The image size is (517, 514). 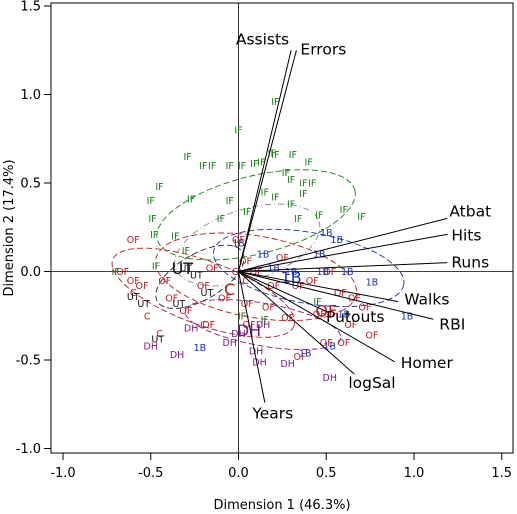 I want to click on x-tick-label: 0.5, so click(x=326, y=473).